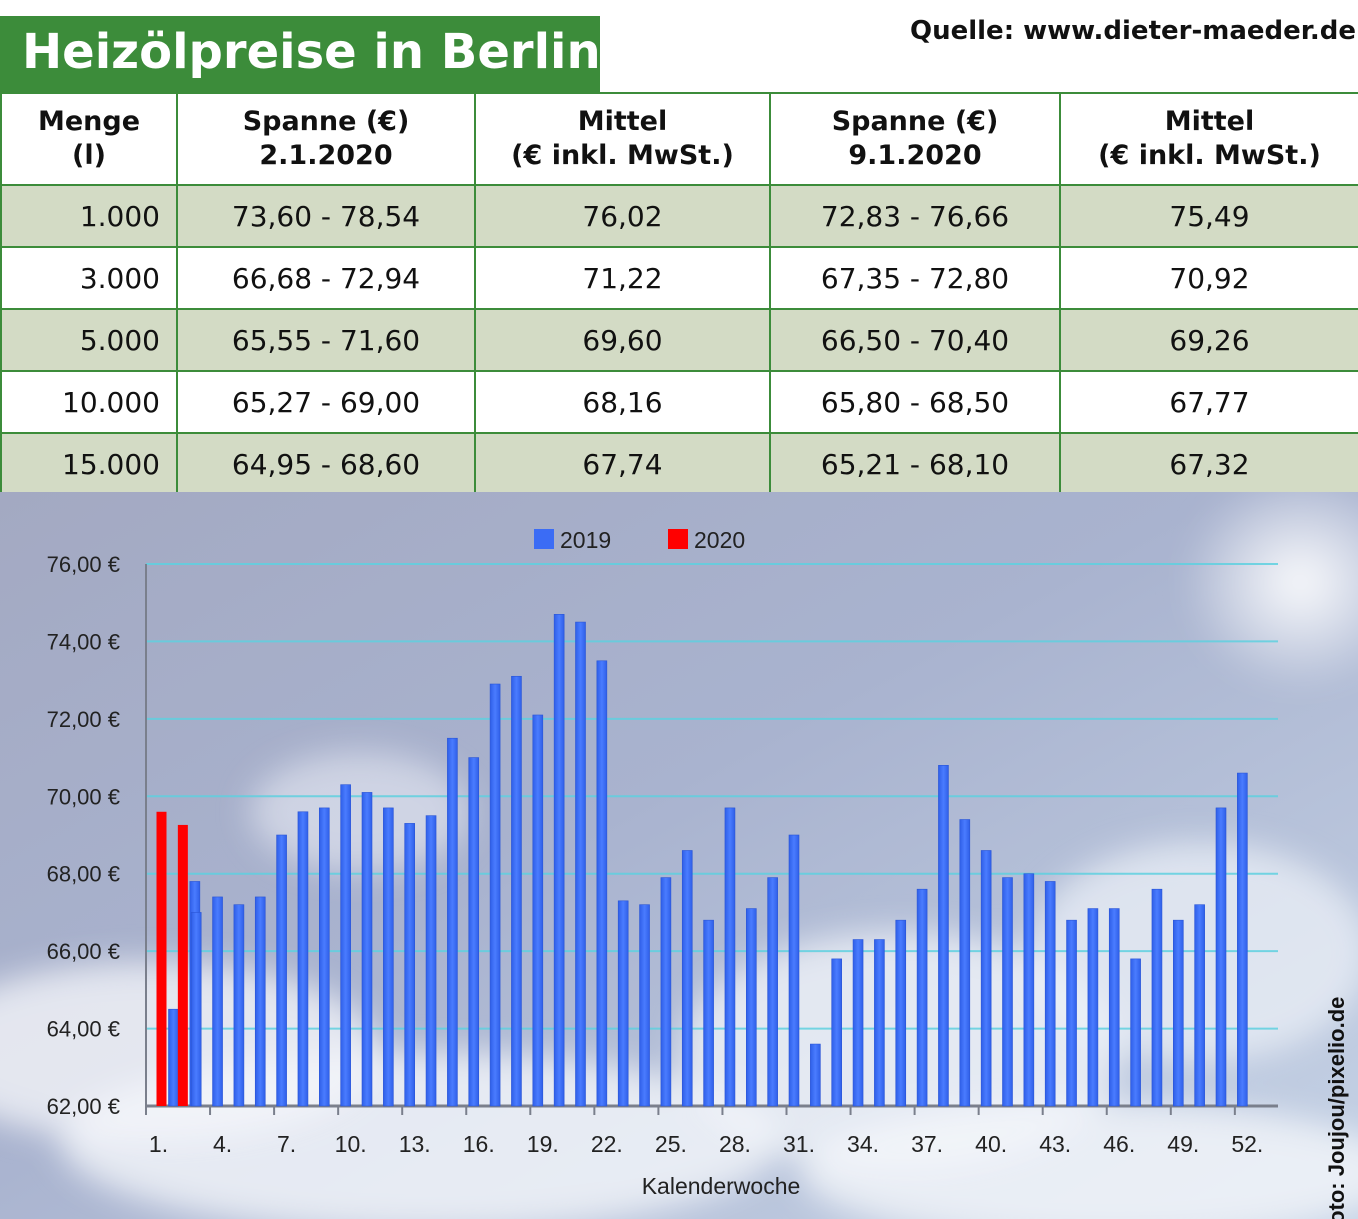  Describe the element at coordinates (415, 1144) in the screenshot. I see `x-tick-label: 13.` at that location.